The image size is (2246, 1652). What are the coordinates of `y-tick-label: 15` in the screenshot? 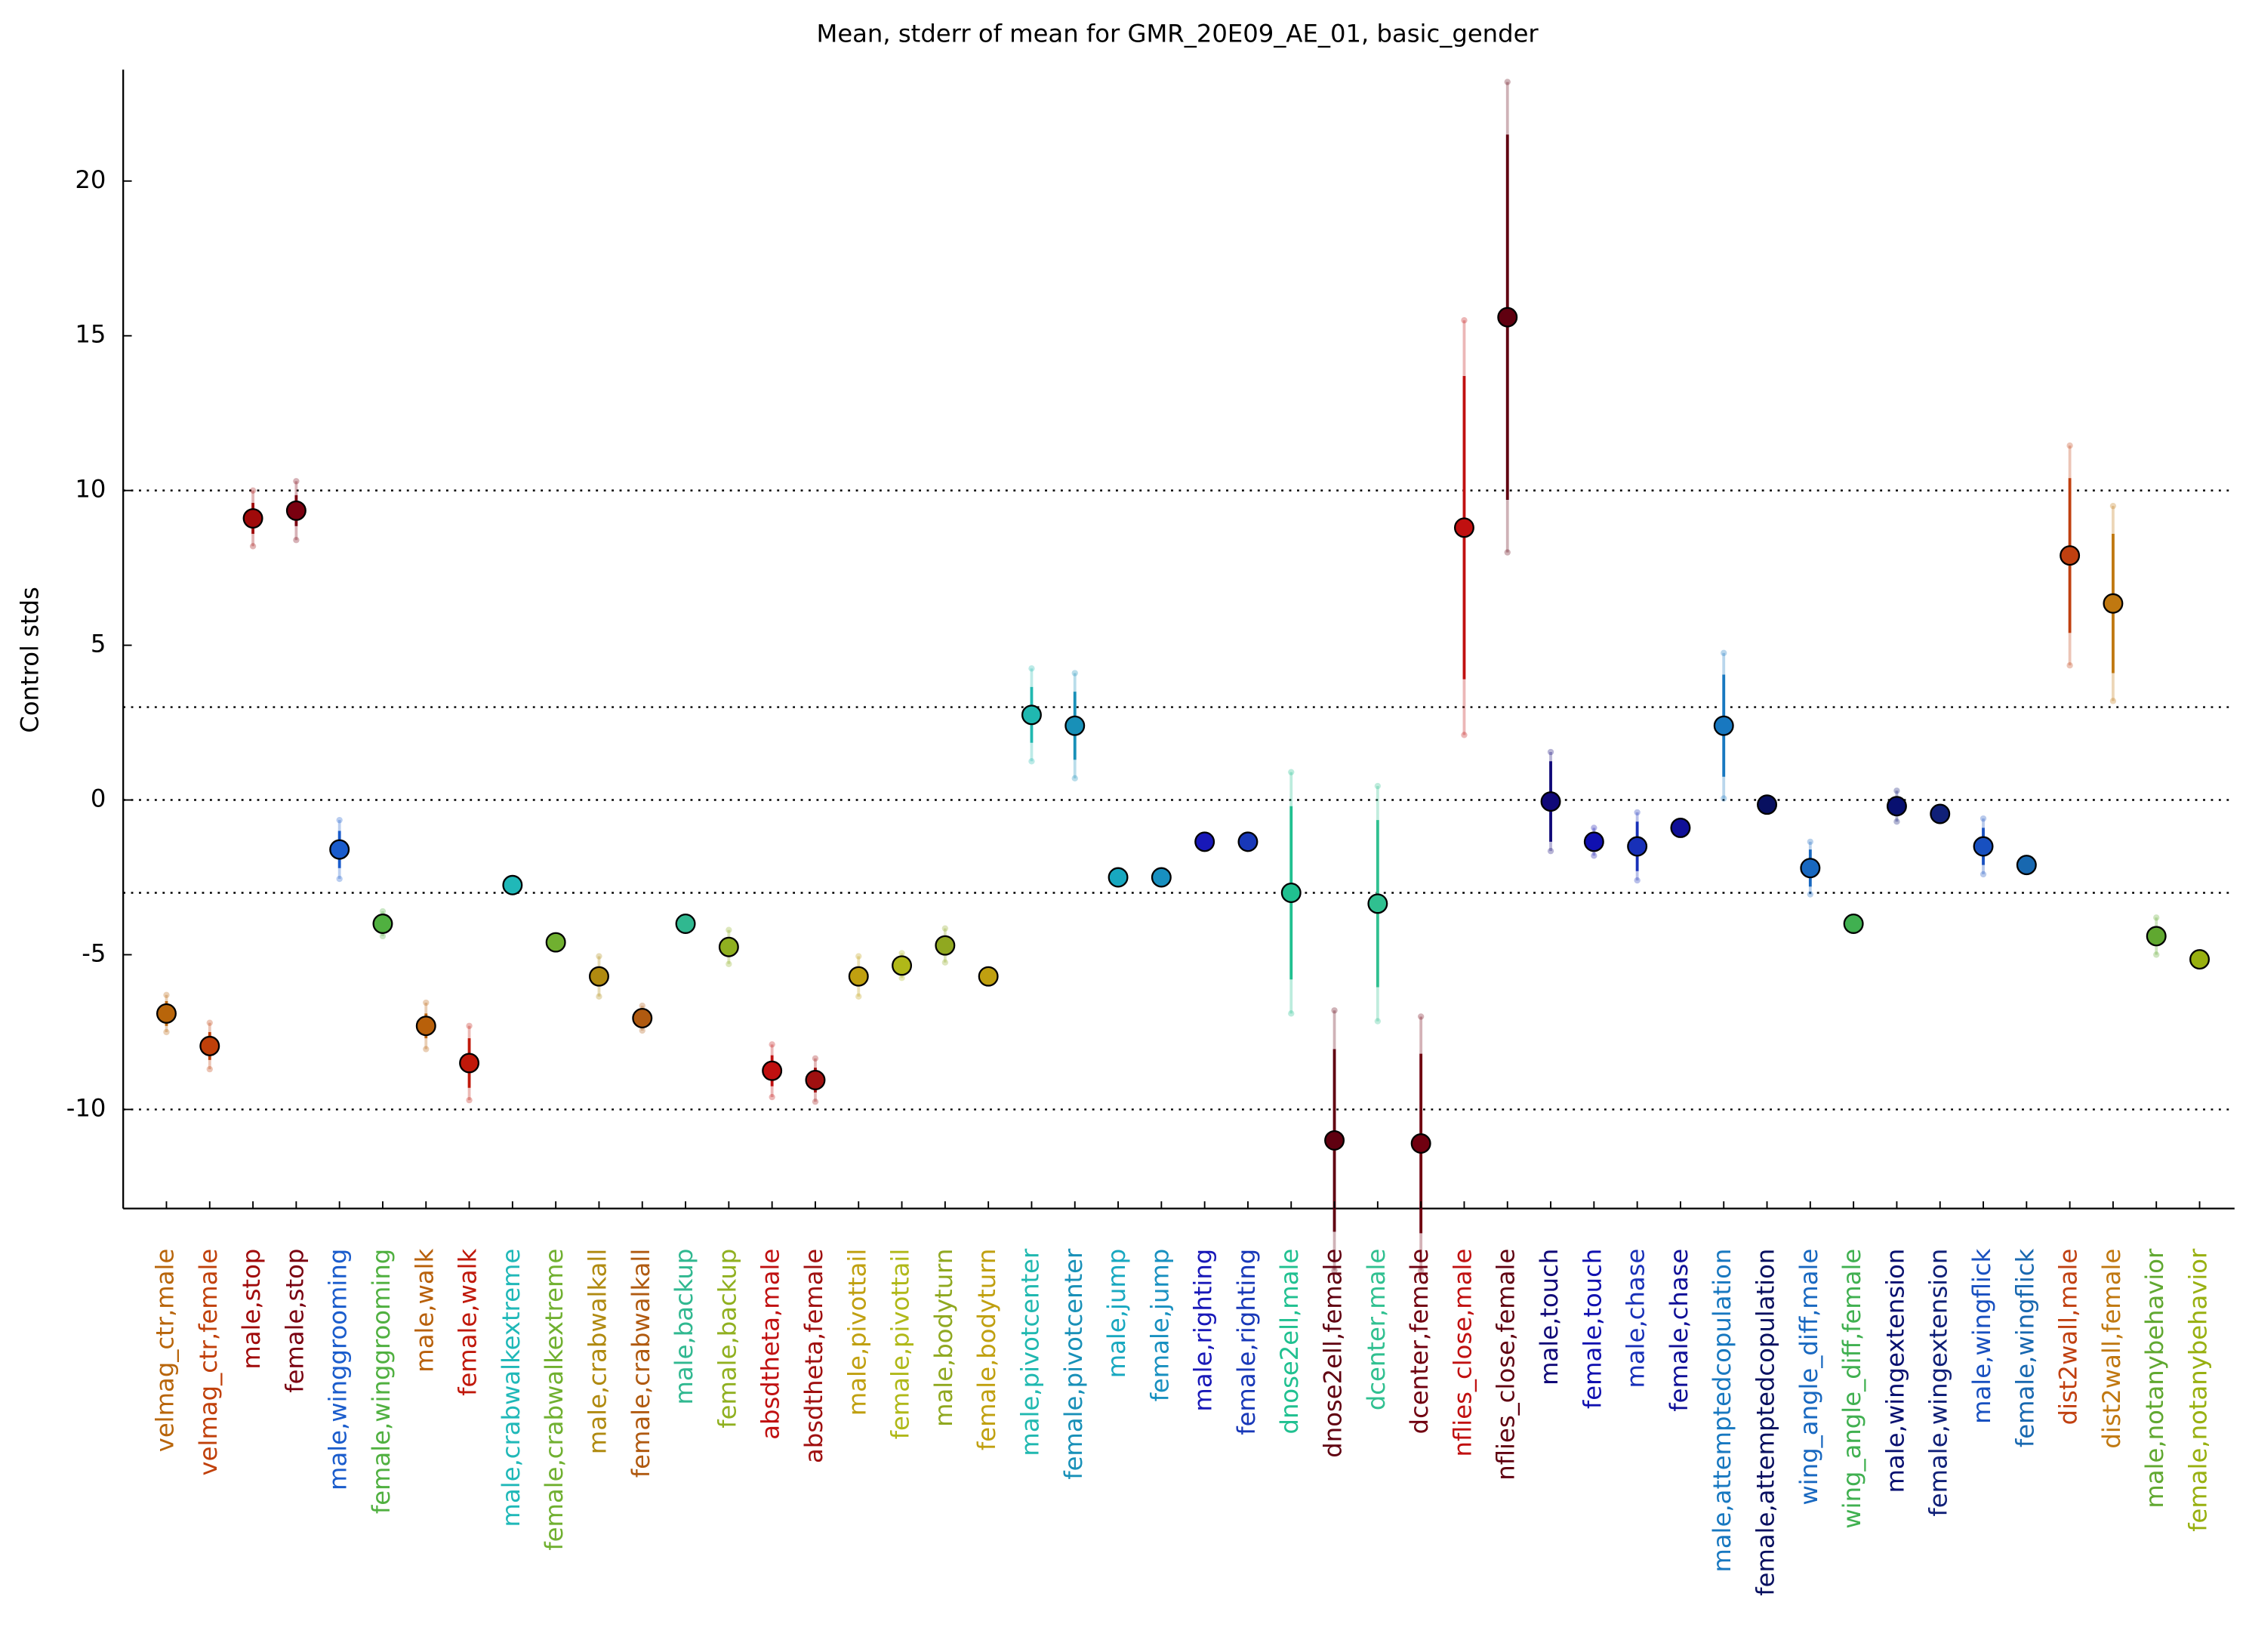 It's located at (90, 335).